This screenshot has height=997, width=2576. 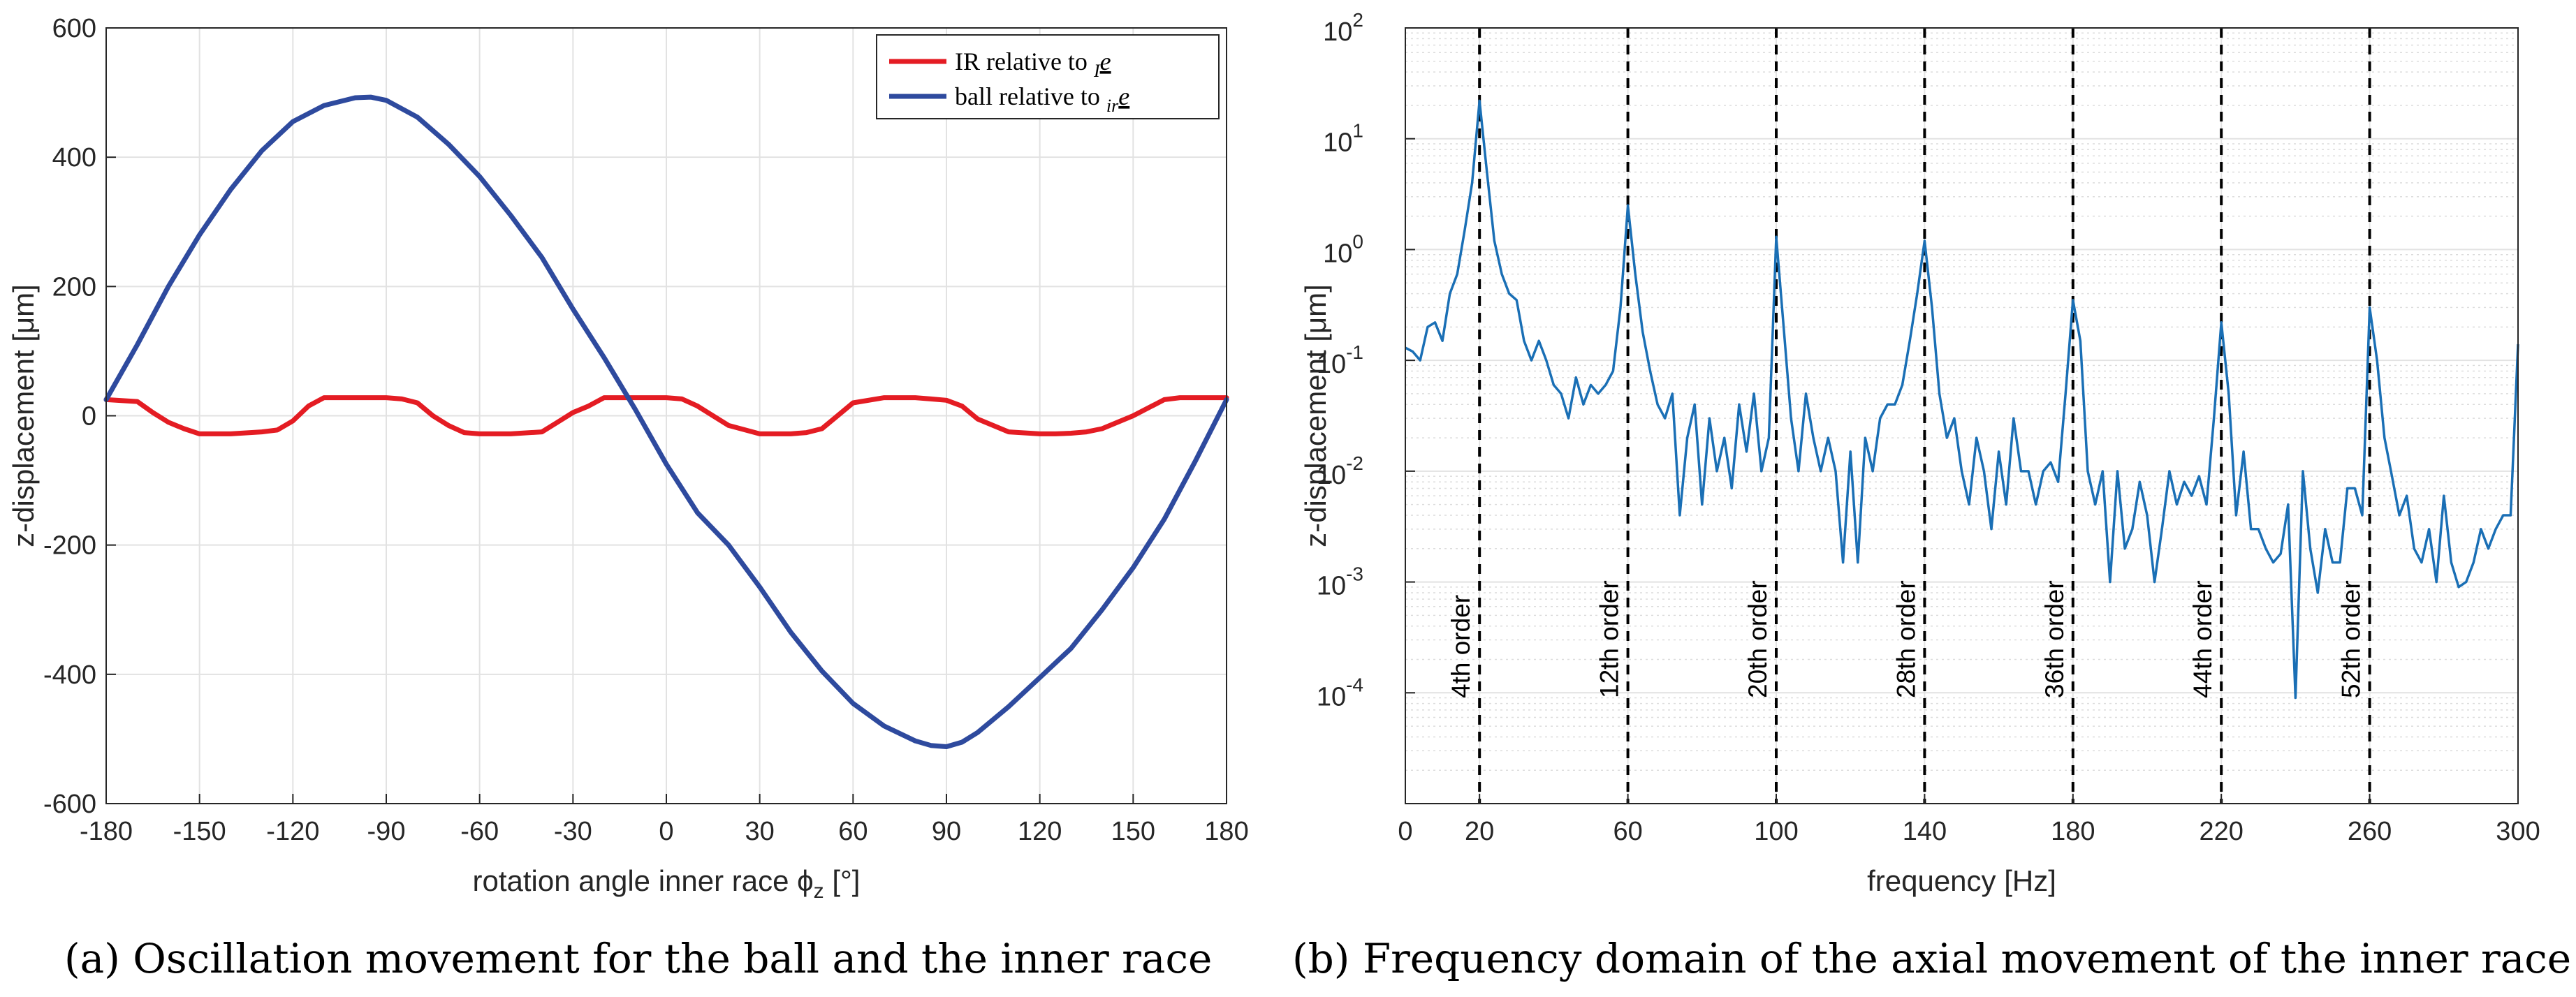 I want to click on panel-b-y-tick-label: 10⁰, so click(x=1343, y=249).